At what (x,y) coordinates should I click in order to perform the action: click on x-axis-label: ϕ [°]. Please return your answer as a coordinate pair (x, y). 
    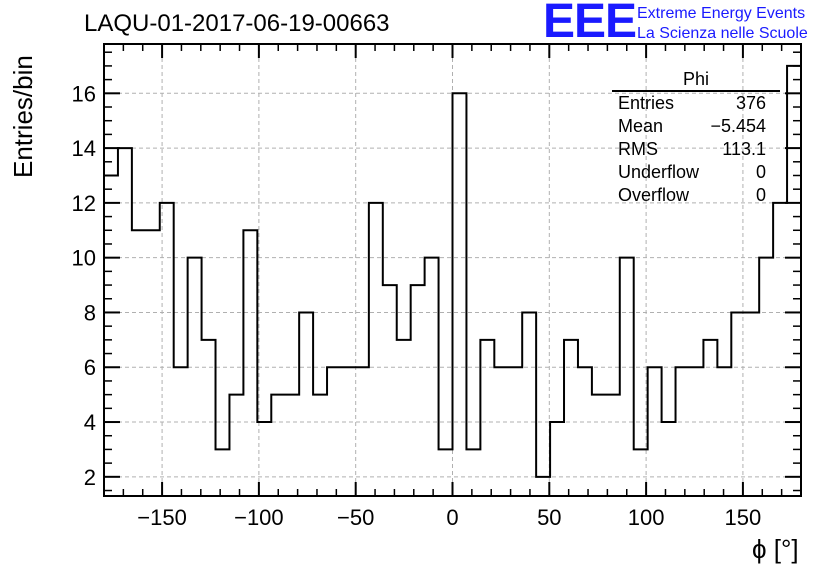
    Looking at the image, I should click on (775, 549).